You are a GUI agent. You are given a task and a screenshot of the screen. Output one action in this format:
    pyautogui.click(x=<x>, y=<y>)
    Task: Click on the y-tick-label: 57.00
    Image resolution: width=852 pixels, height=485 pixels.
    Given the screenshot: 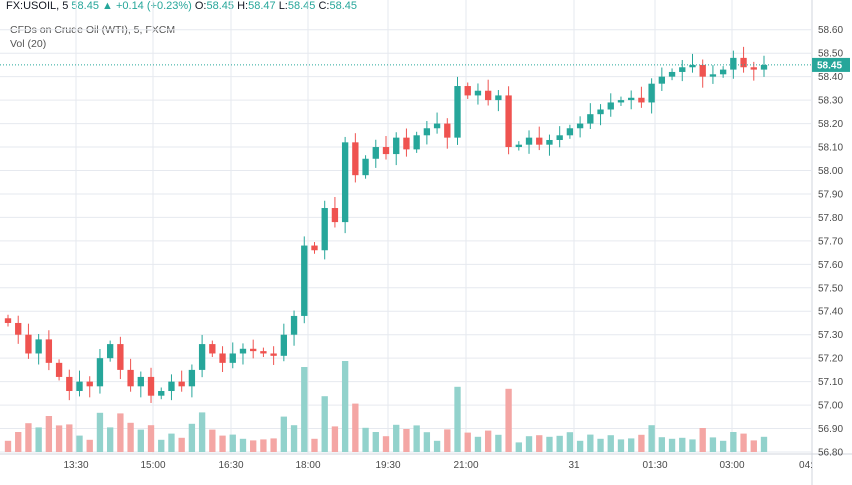 What is the action you would take?
    pyautogui.click(x=830, y=406)
    